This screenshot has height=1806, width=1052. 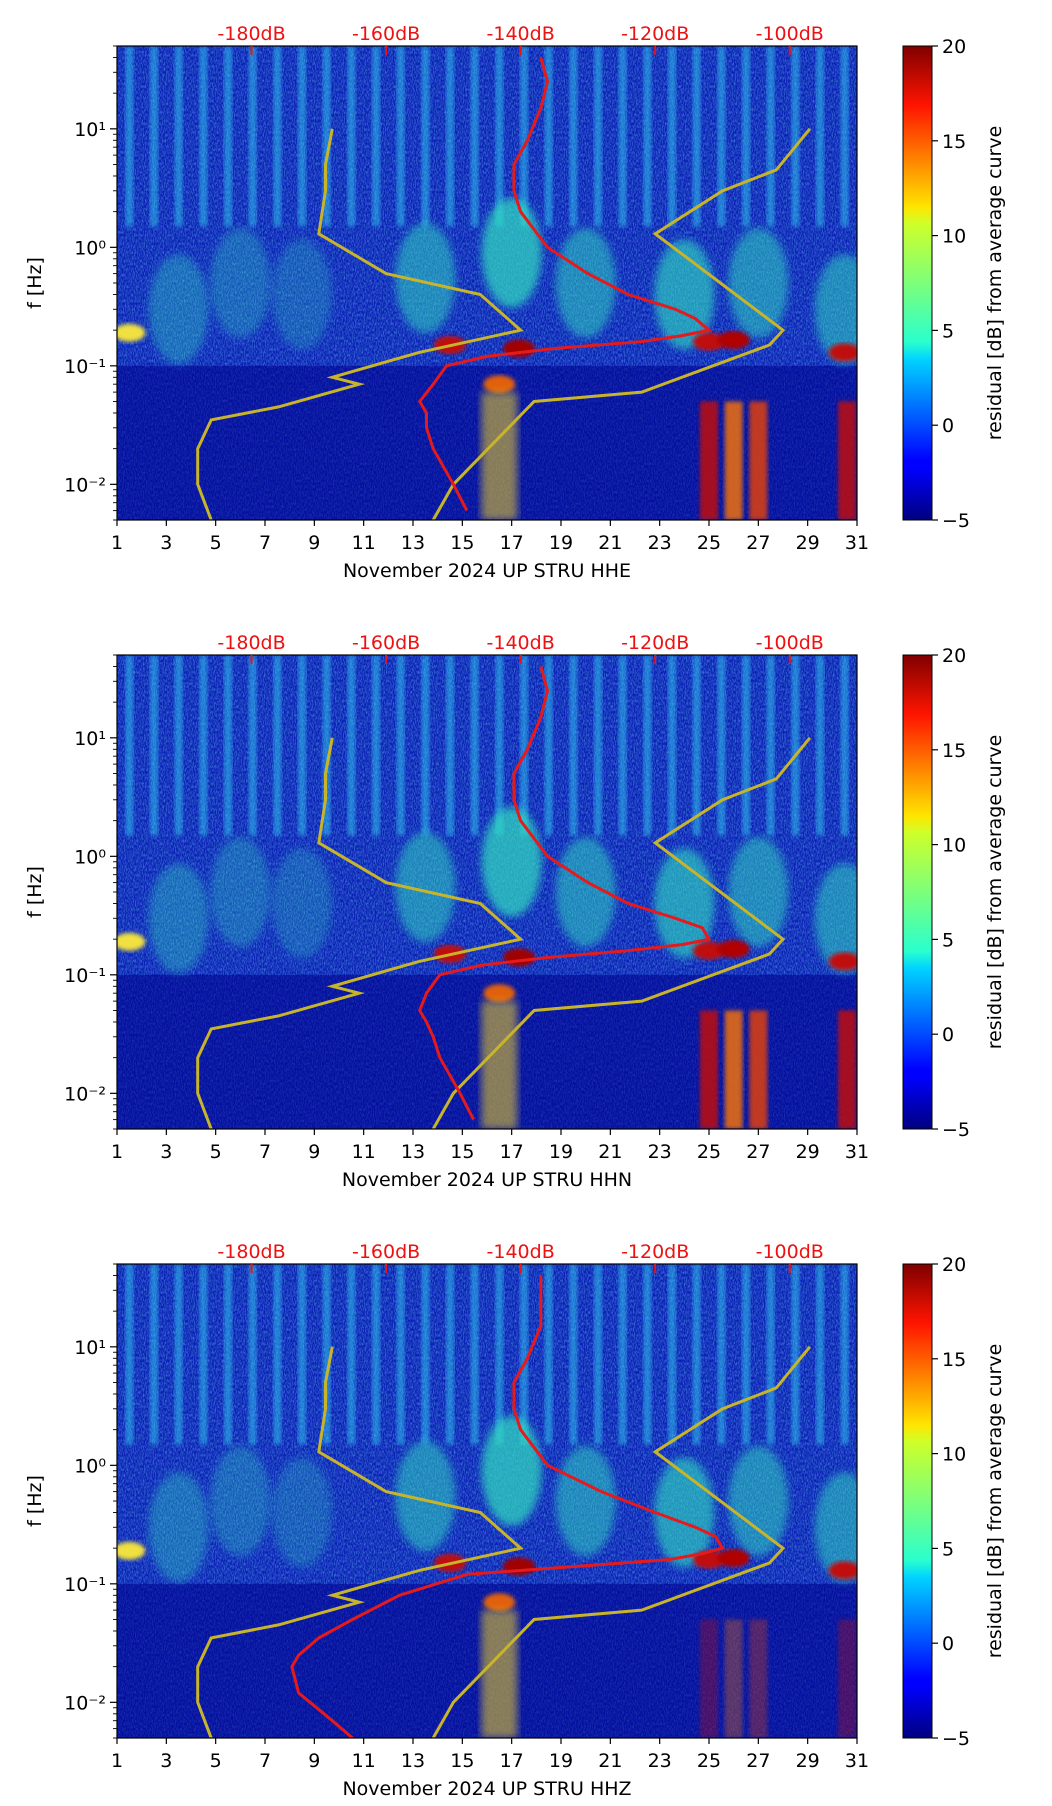 I want to click on x-axis-label: November 2024 UP STRU HHZ, so click(x=486, y=1789).